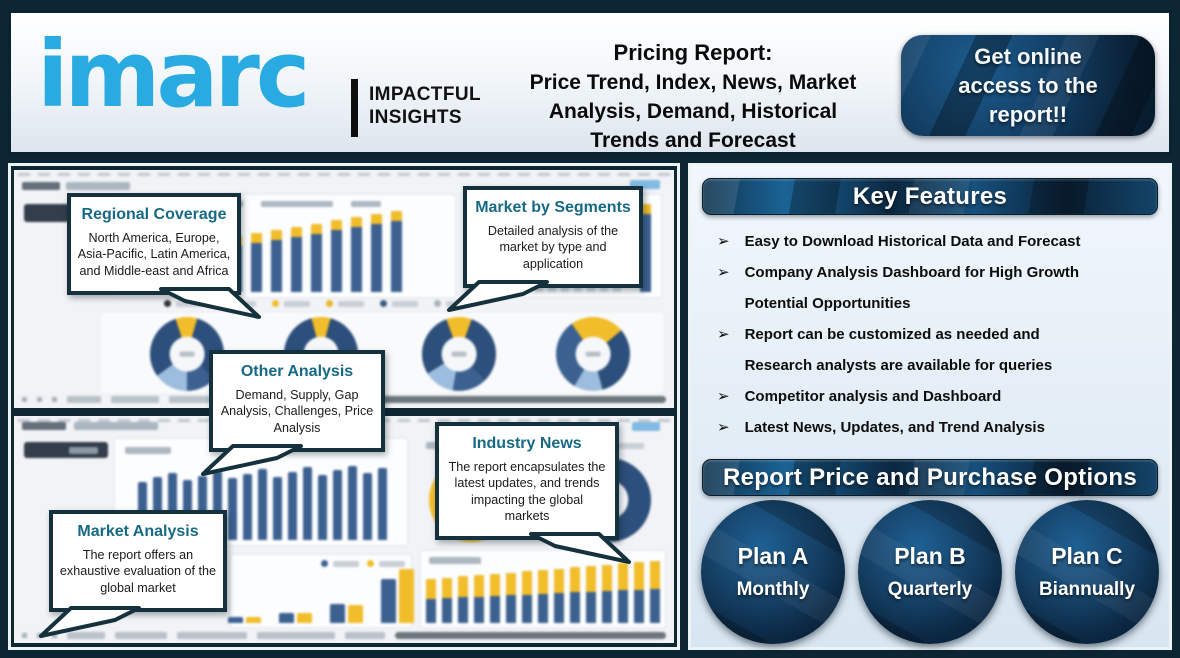 The image size is (1180, 658). Describe the element at coordinates (930, 196) in the screenshot. I see `key-features-heading: Key Features` at that location.